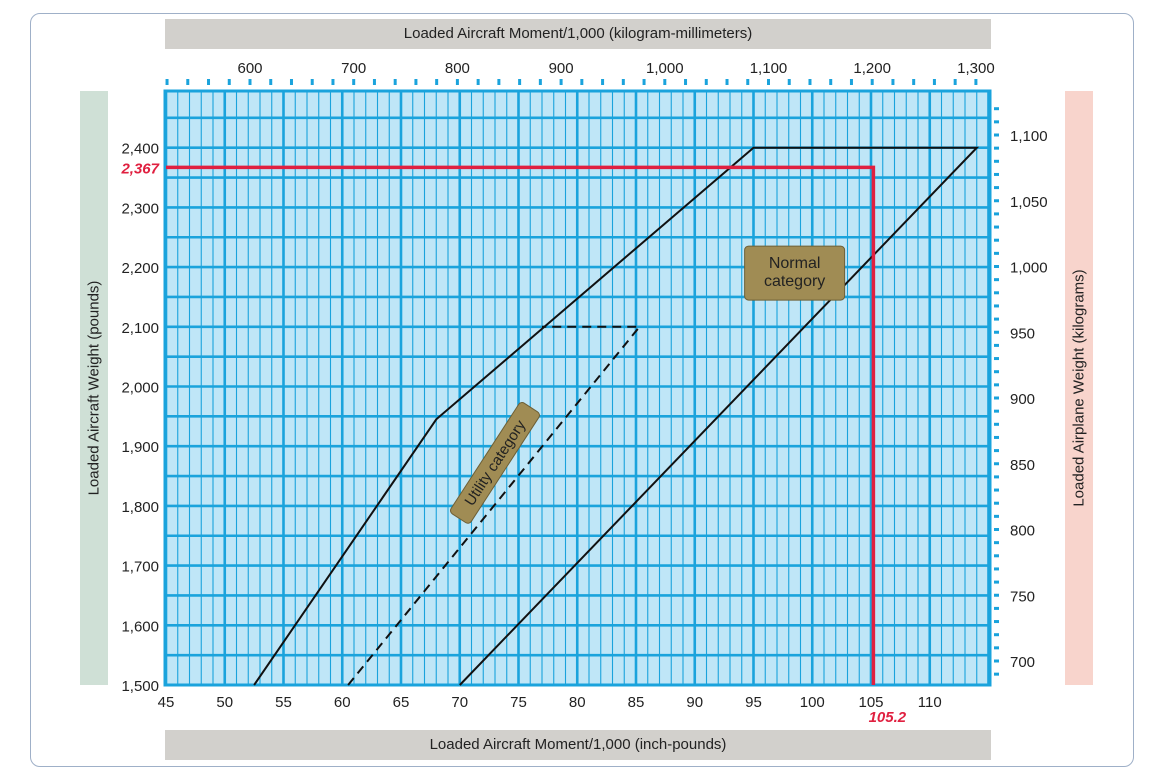  I want to click on highlight-moment-label: 105.2, so click(888, 717).